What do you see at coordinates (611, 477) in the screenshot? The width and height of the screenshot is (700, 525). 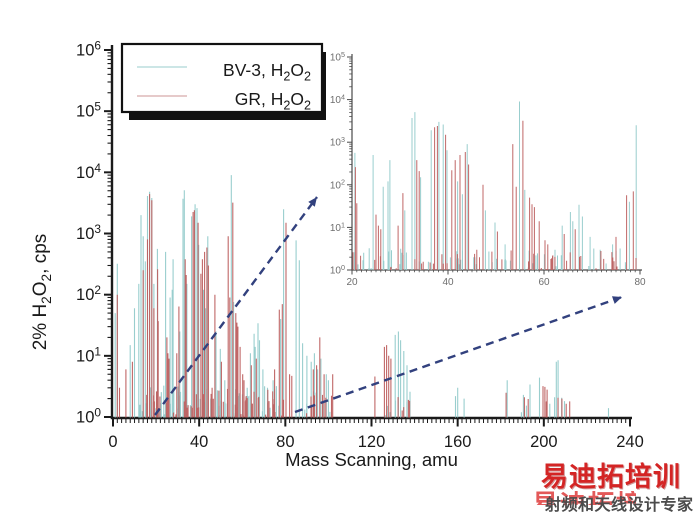 I see `watermark-title: 易迪拓培训` at bounding box center [611, 477].